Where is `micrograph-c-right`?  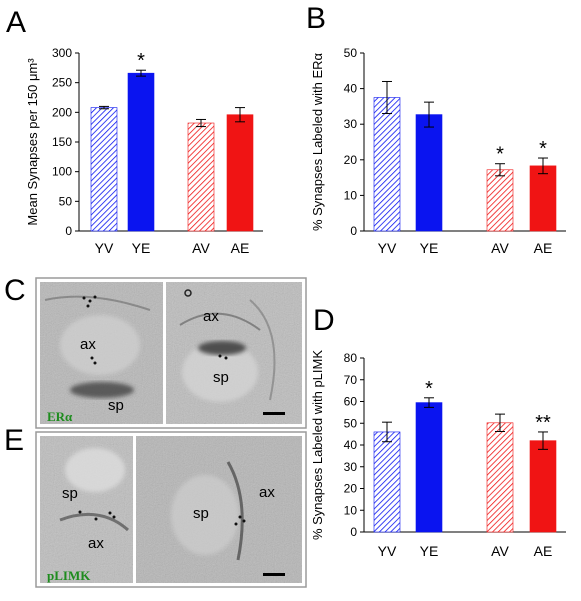
micrograph-c-right is located at coordinates (234, 353).